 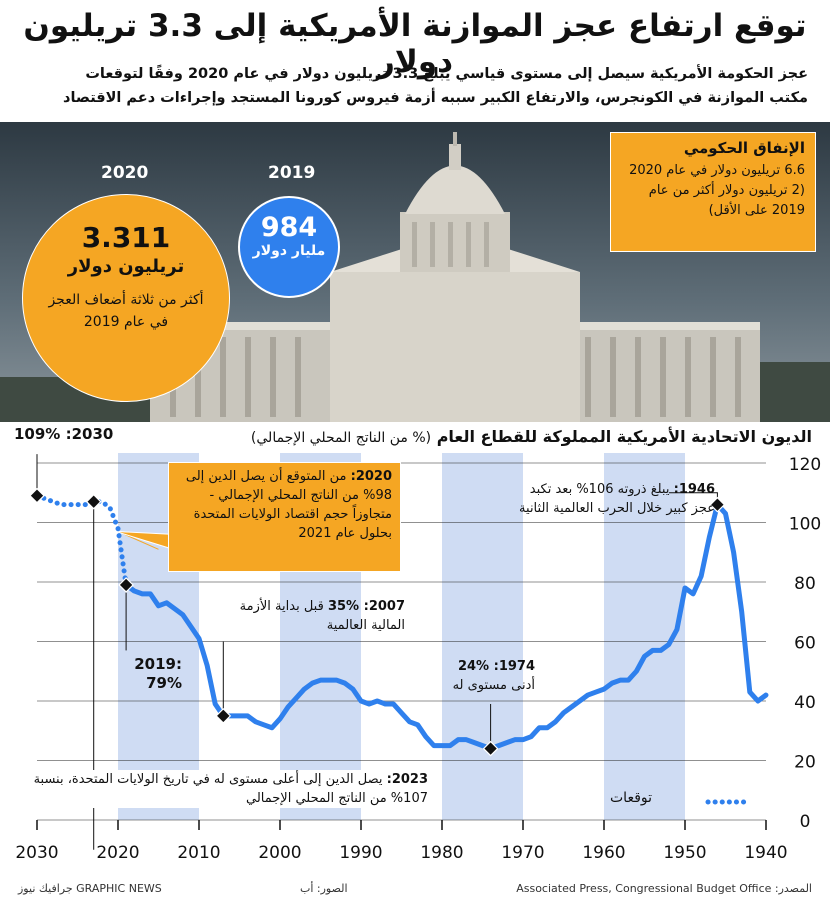 I want to click on y-tick-label: 80, so click(x=805, y=584).